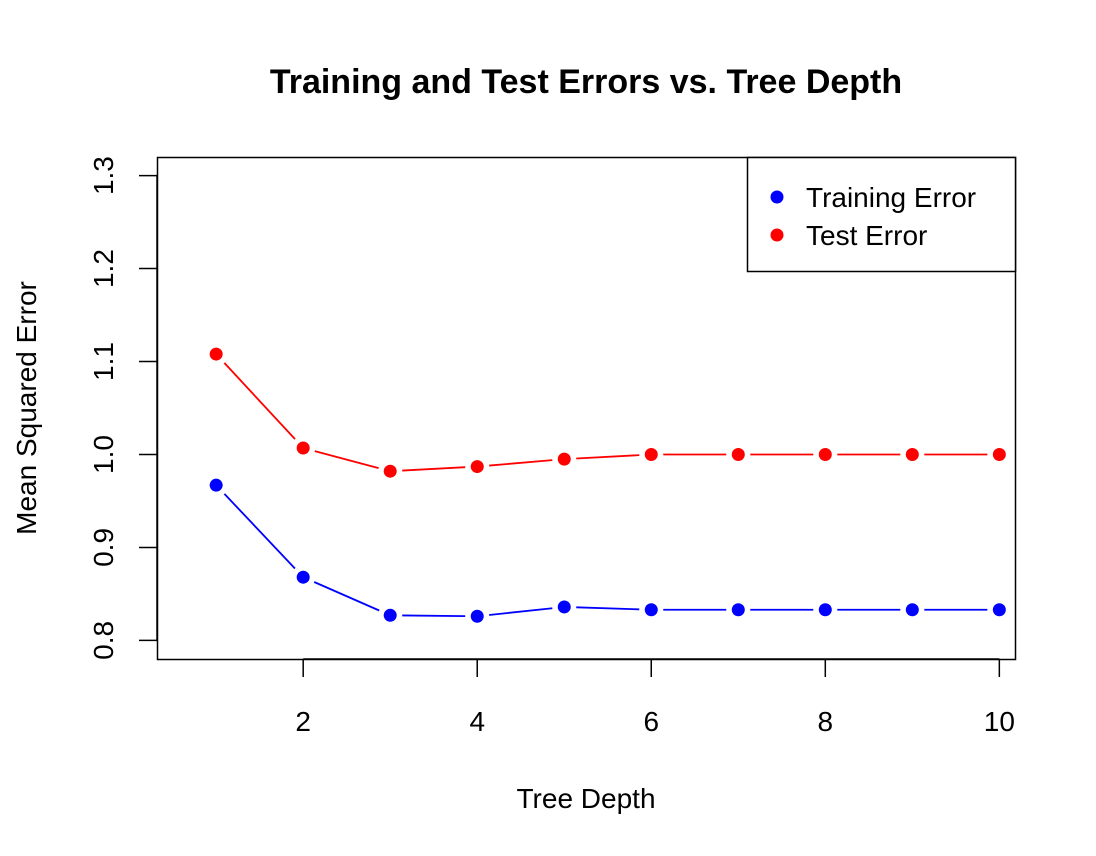  What do you see at coordinates (891, 197) in the screenshot?
I see `legend-label: Training Error` at bounding box center [891, 197].